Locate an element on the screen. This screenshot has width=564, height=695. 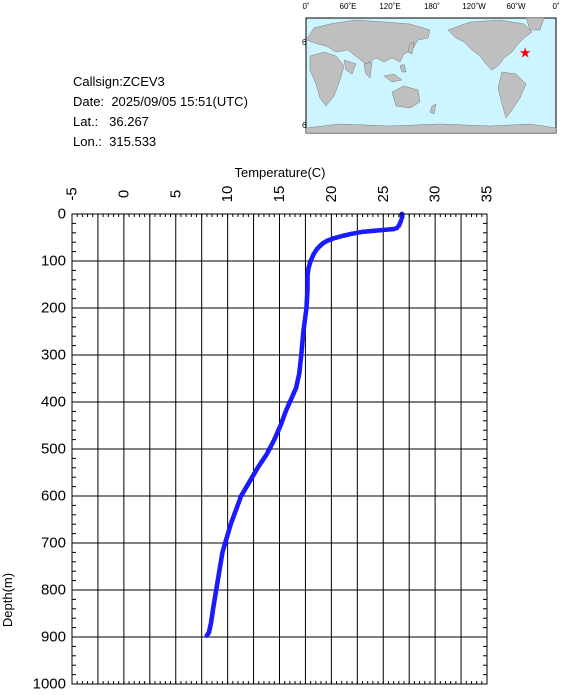
x-tick-labels: -5 0 5 10 15 20 25 30 35 is located at coordinates (280, 194).